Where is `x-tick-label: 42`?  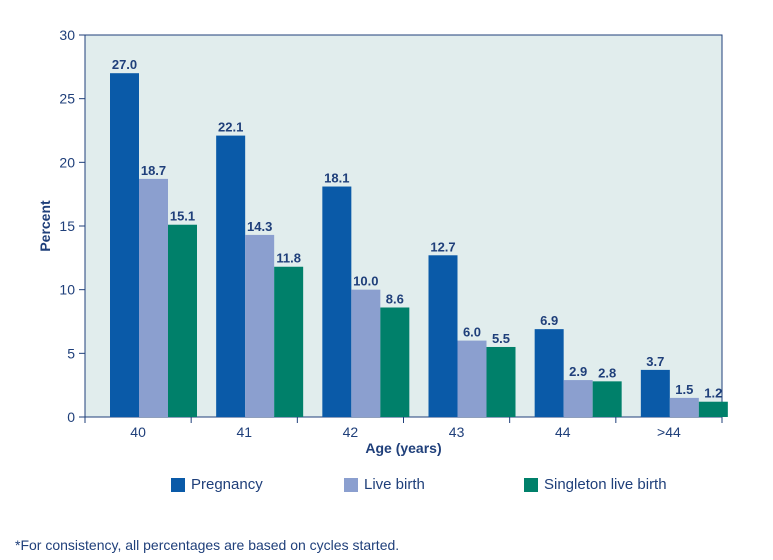
x-tick-label: 42 is located at coordinates (351, 432).